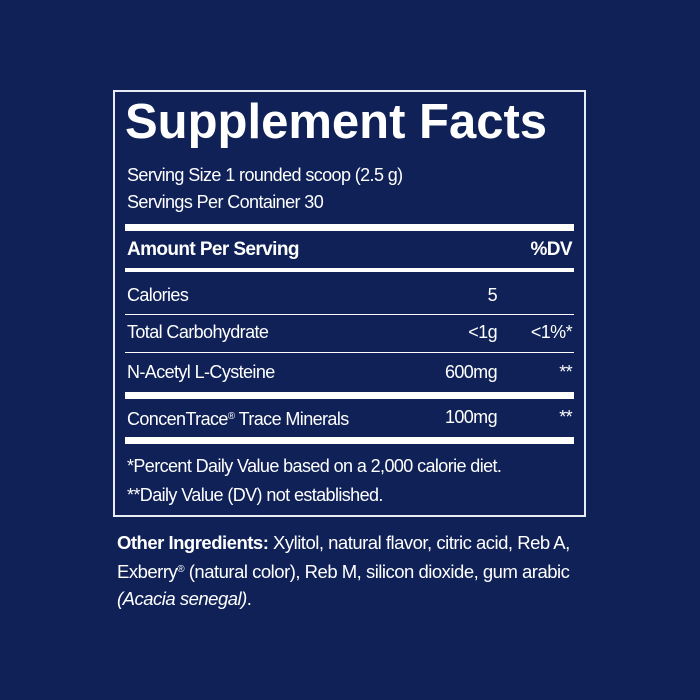  Describe the element at coordinates (177, 419) in the screenshot. I see `ingredient-name: ConcenTrace` at that location.